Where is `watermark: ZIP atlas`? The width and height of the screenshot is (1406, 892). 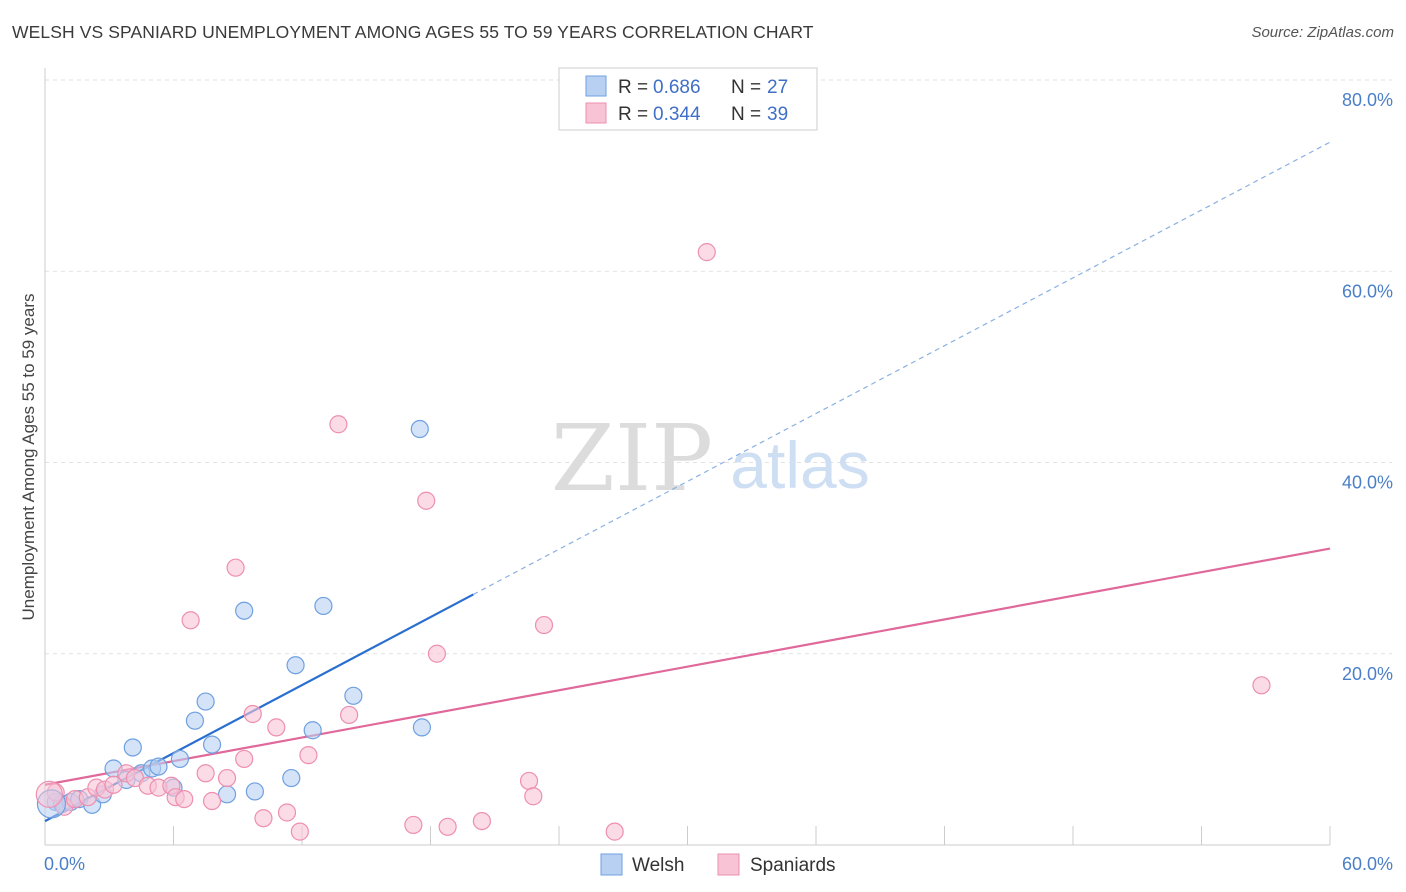
watermark: ZIP atlas is located at coordinates (710, 458).